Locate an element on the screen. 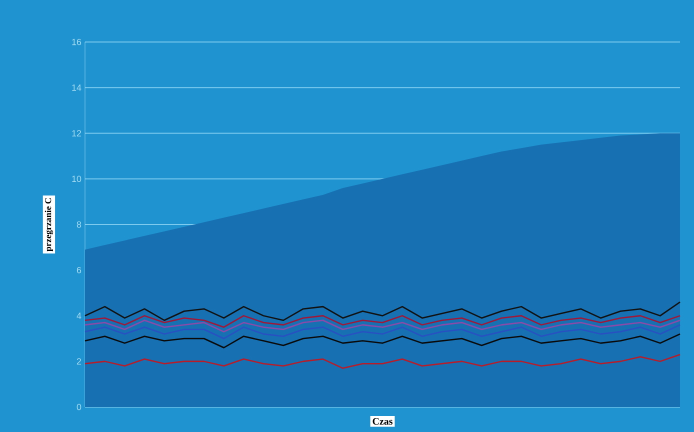 The image size is (694, 432). y-tick-label: 0 is located at coordinates (79, 407).